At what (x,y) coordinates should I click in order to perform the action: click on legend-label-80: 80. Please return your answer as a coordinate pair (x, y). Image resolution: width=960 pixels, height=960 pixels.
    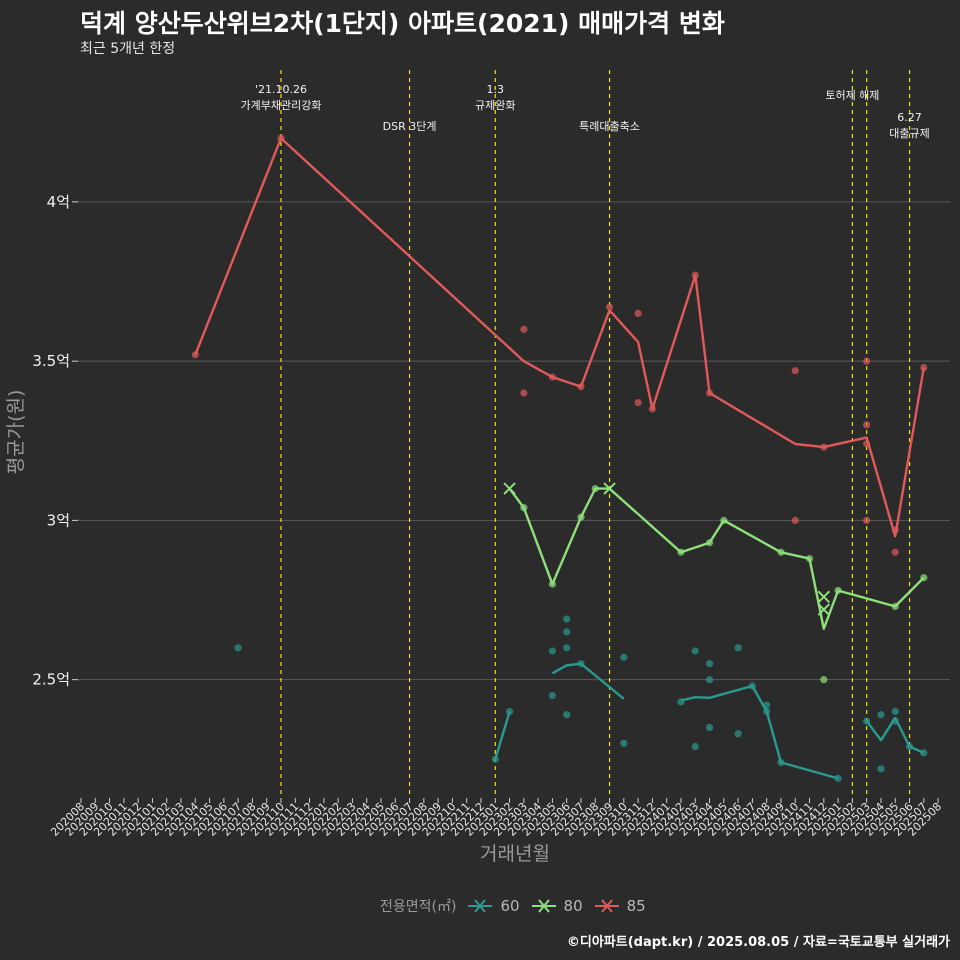
    Looking at the image, I should click on (573, 906).